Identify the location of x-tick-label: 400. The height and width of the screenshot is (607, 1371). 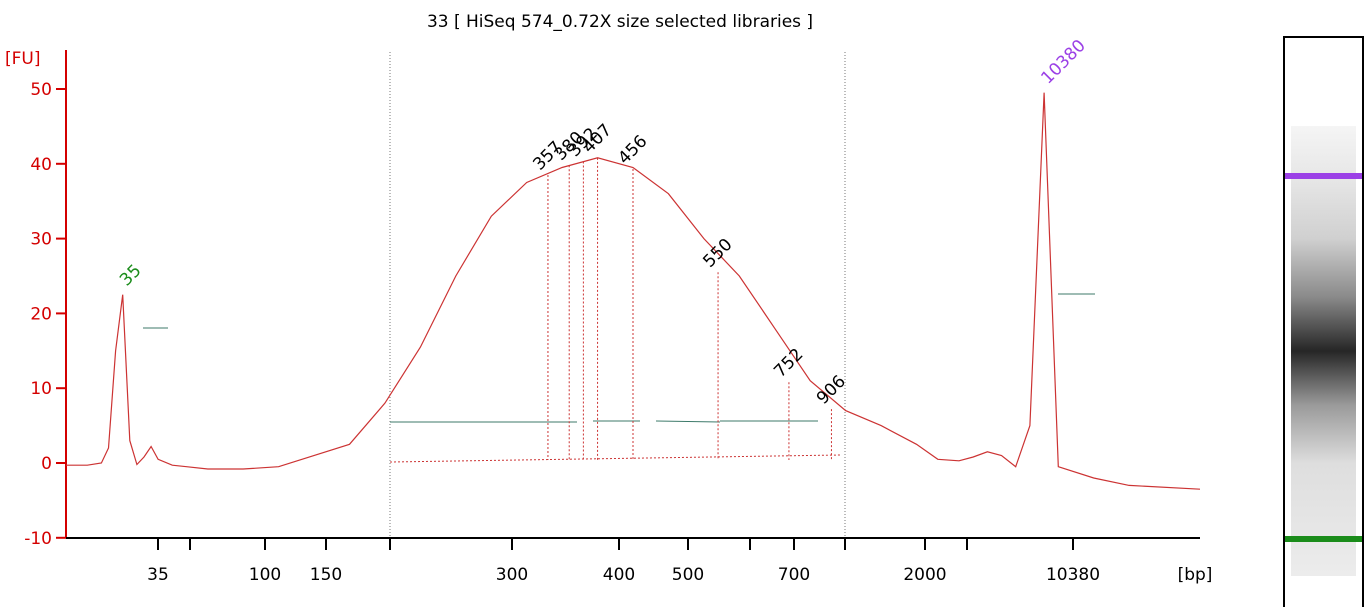
(619, 575).